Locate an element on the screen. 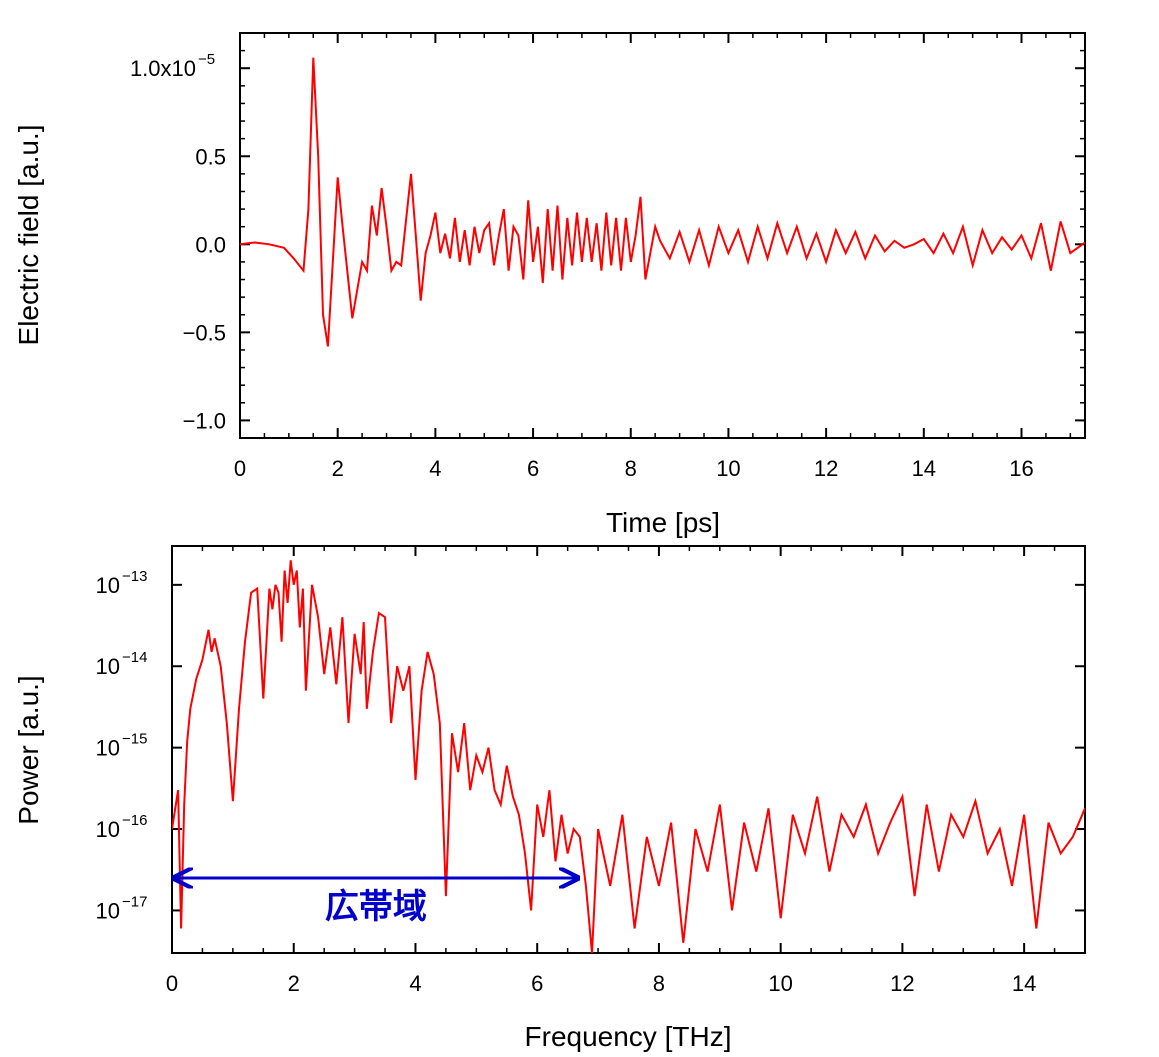 This screenshot has height=1057, width=1159. bottom-x-tick-label: 2 is located at coordinates (294, 983).